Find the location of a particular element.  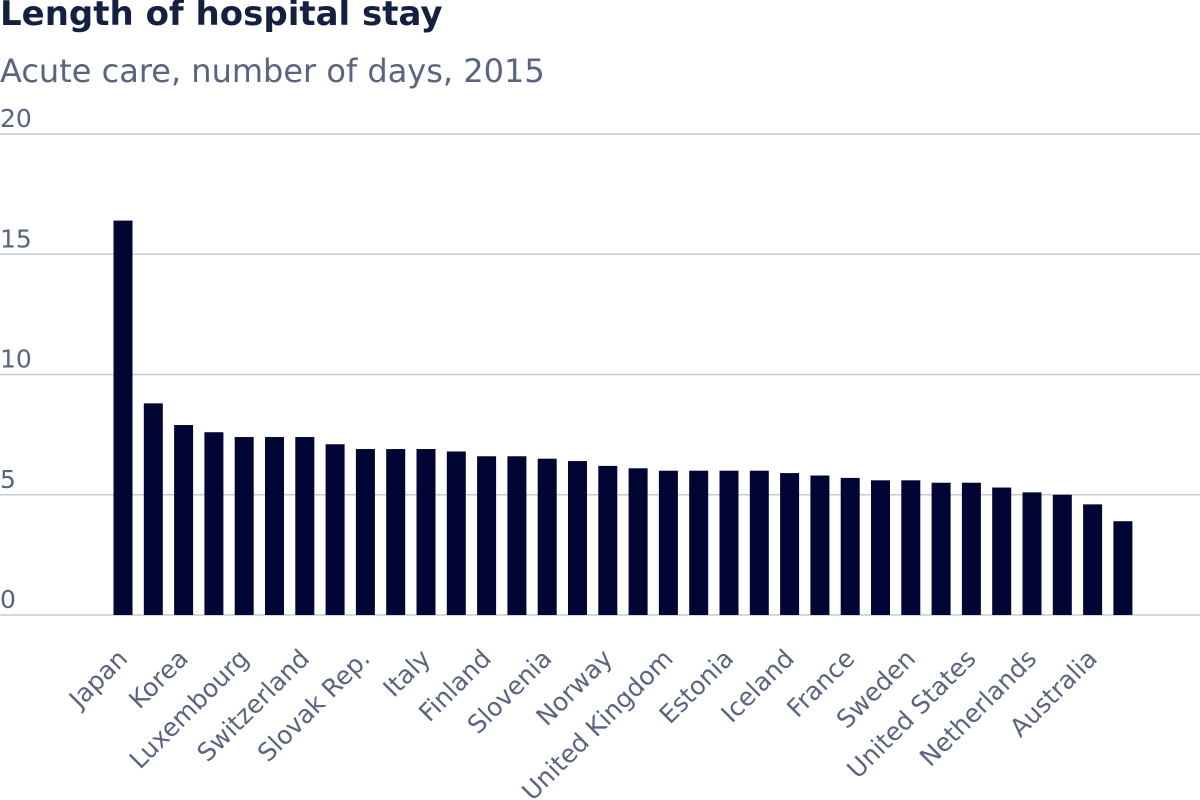

y-tick-label: 20 is located at coordinates (16, 118).